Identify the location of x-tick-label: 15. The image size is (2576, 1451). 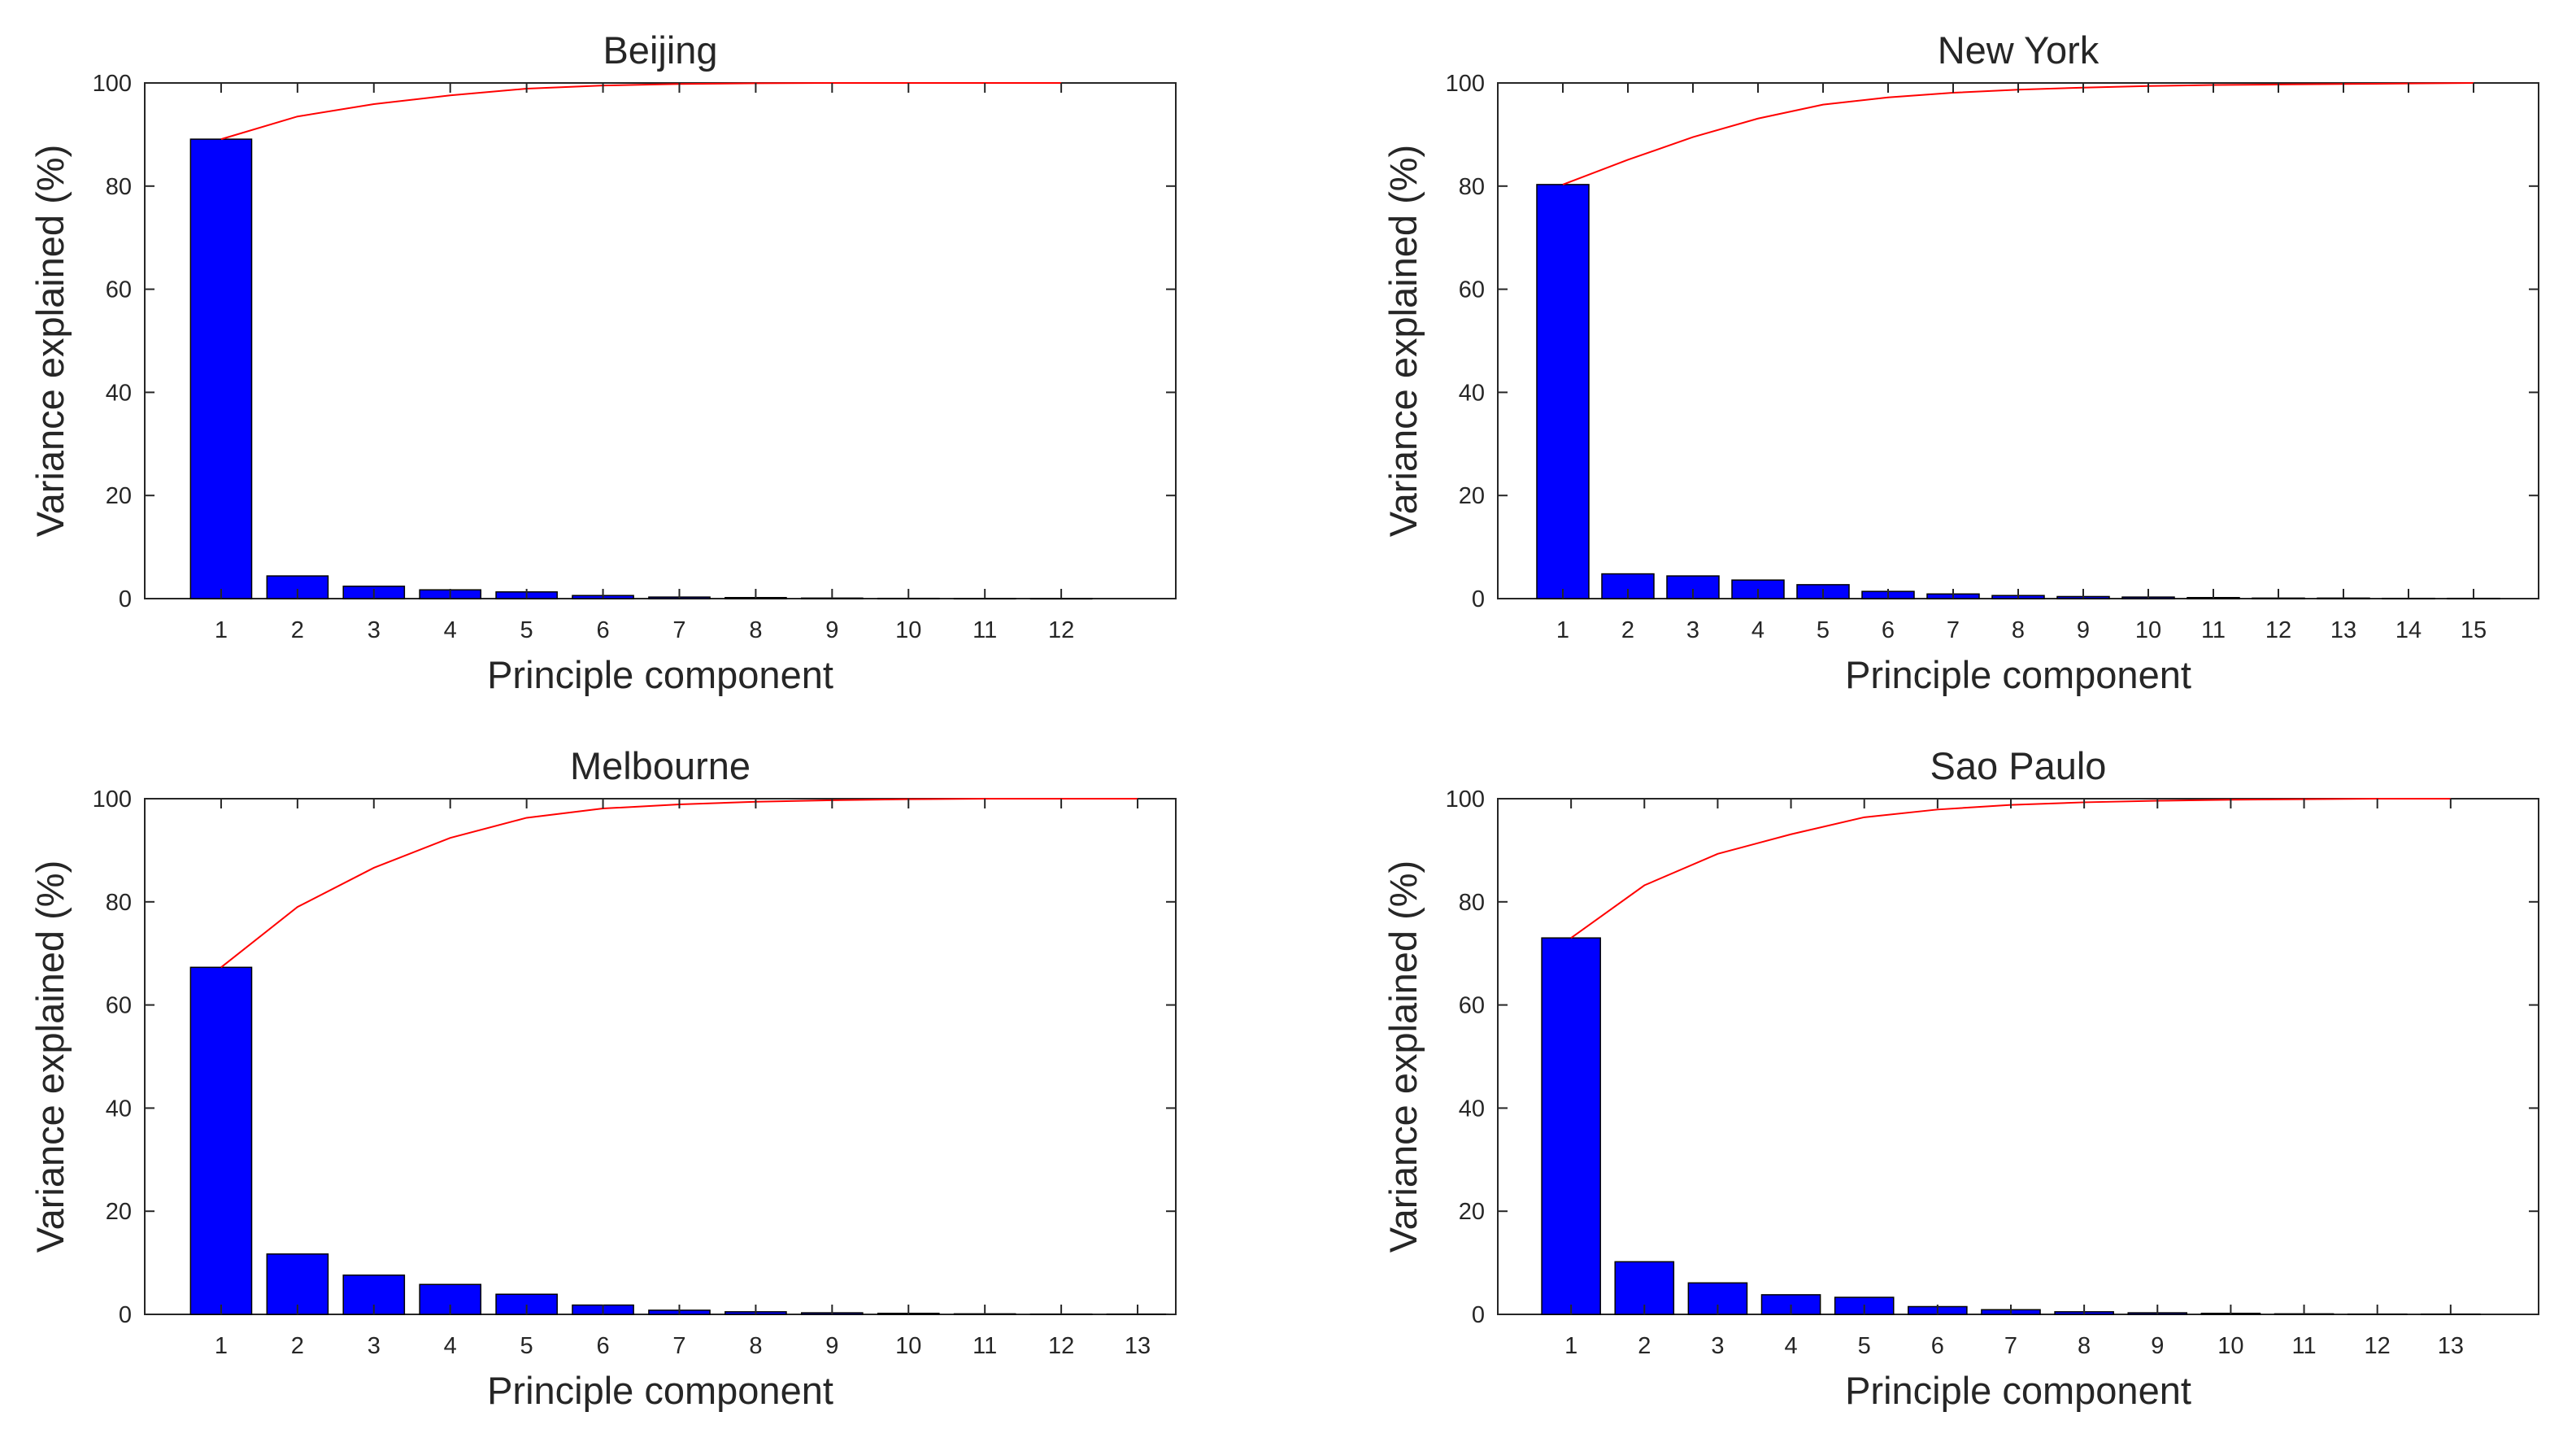
(2474, 630).